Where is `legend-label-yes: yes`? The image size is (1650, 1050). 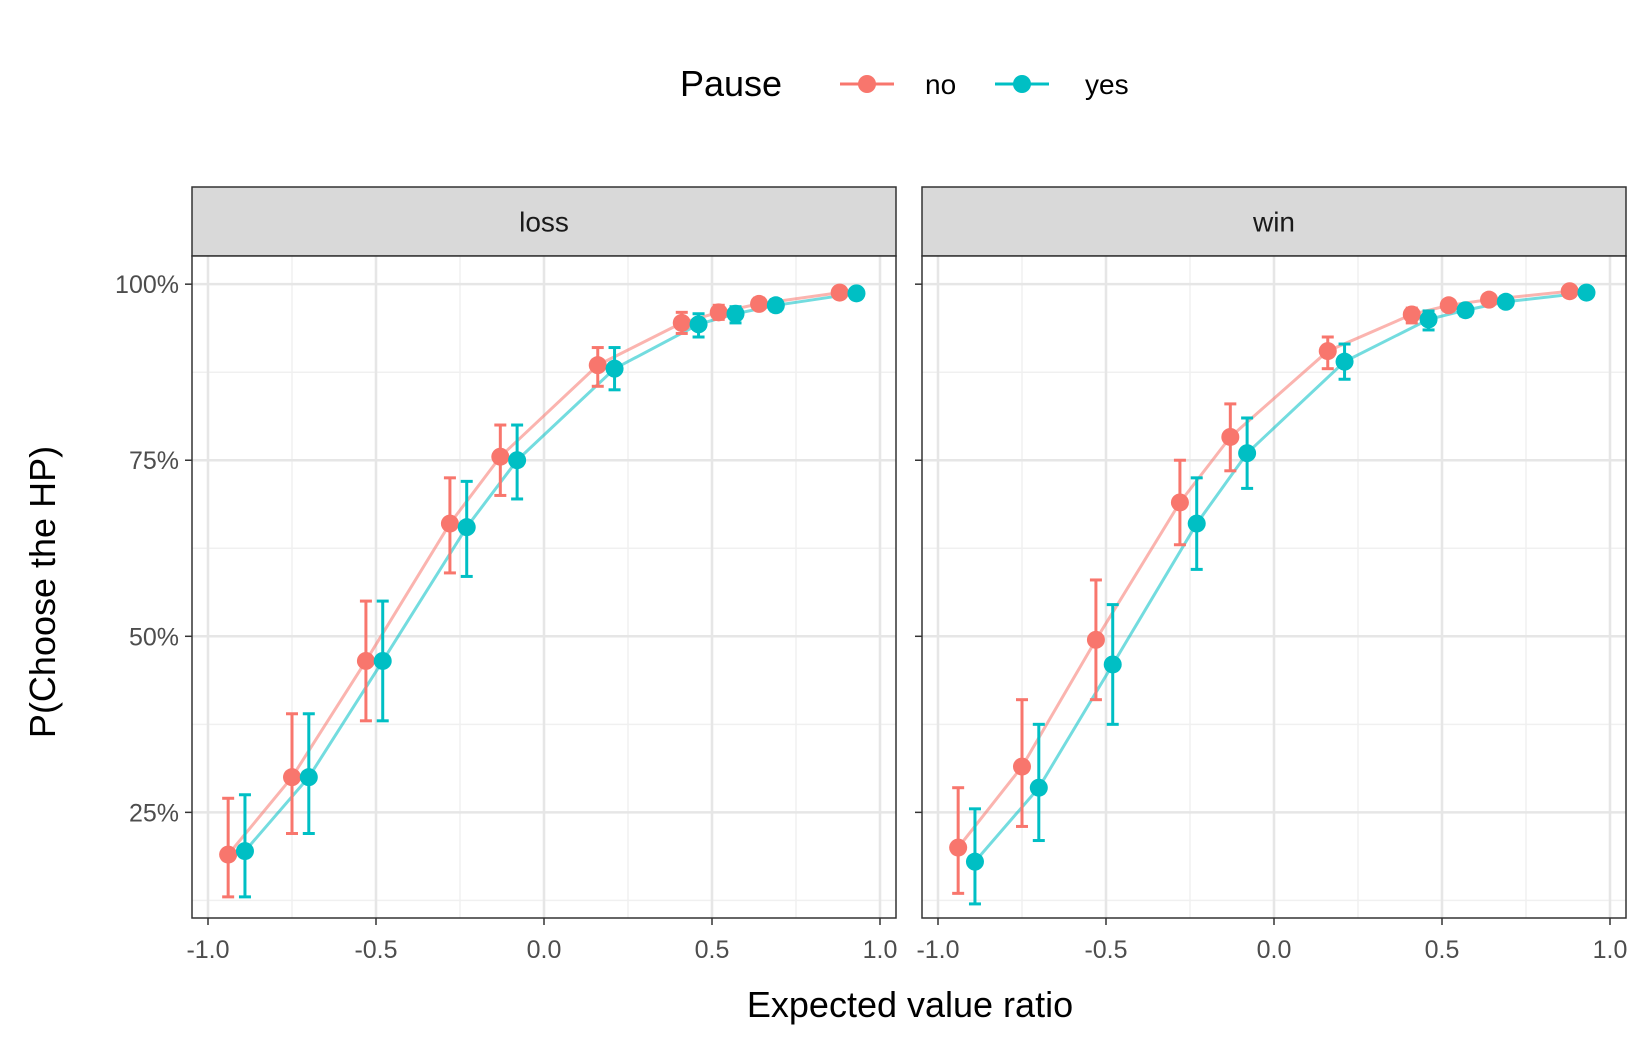 legend-label-yes: yes is located at coordinates (1107, 84).